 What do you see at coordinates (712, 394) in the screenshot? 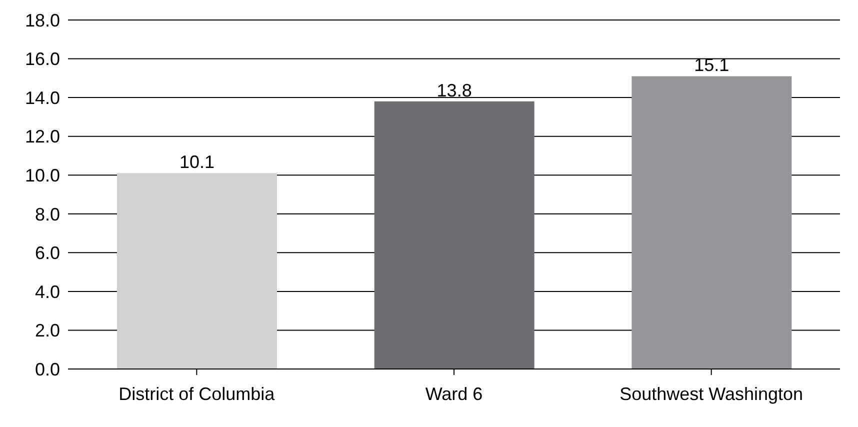
I see `x-tick-label: Southwest Washington` at bounding box center [712, 394].